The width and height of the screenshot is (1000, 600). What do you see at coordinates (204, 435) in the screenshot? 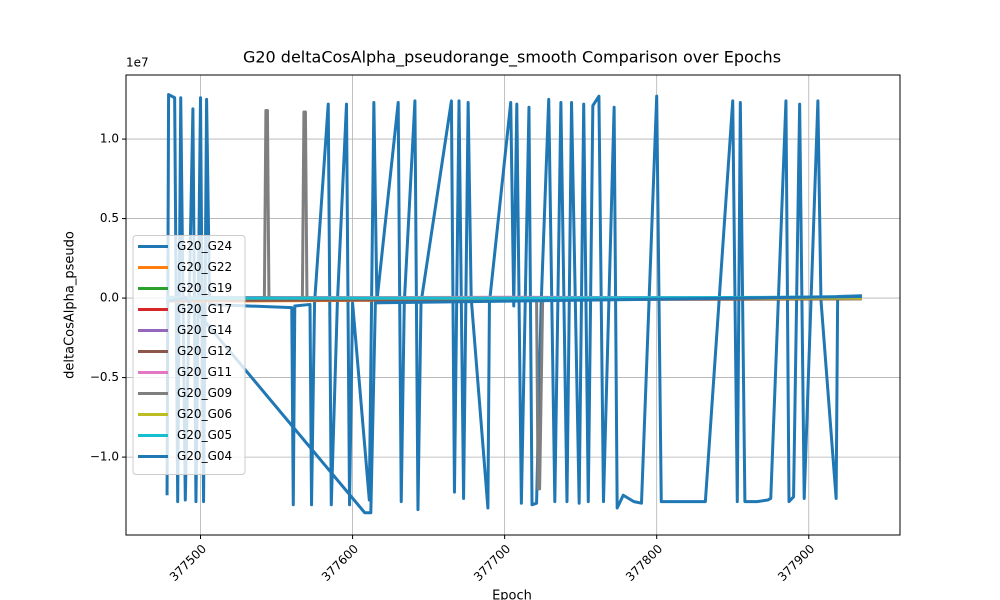
I see `legend-label: G20_G05` at bounding box center [204, 435].